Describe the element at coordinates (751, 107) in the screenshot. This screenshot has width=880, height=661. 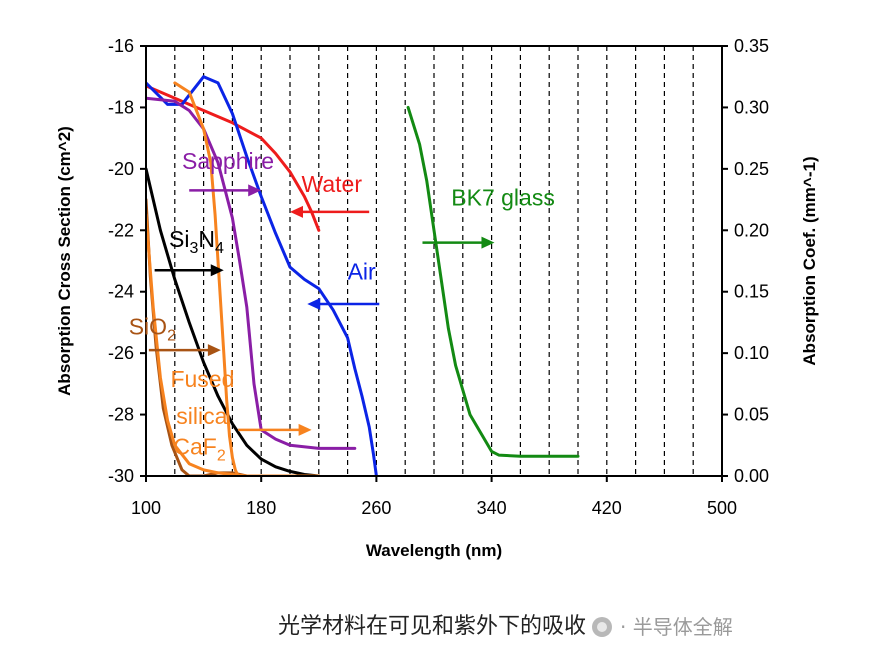
I see `y-right-tick-label: 0.30` at that location.